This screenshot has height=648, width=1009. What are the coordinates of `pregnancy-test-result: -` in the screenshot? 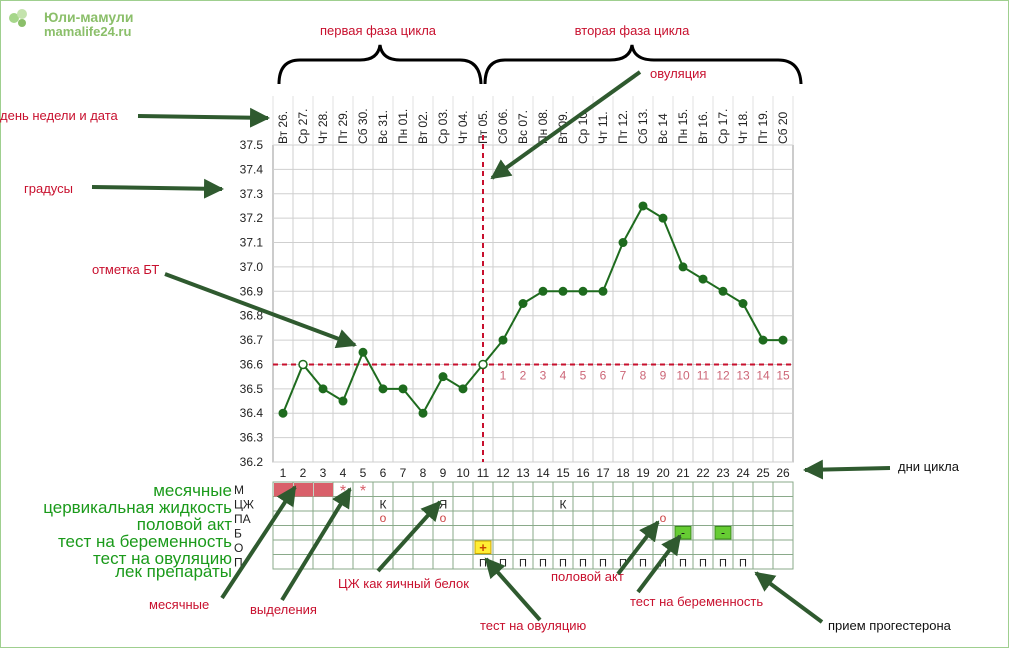 It's located at (683, 533).